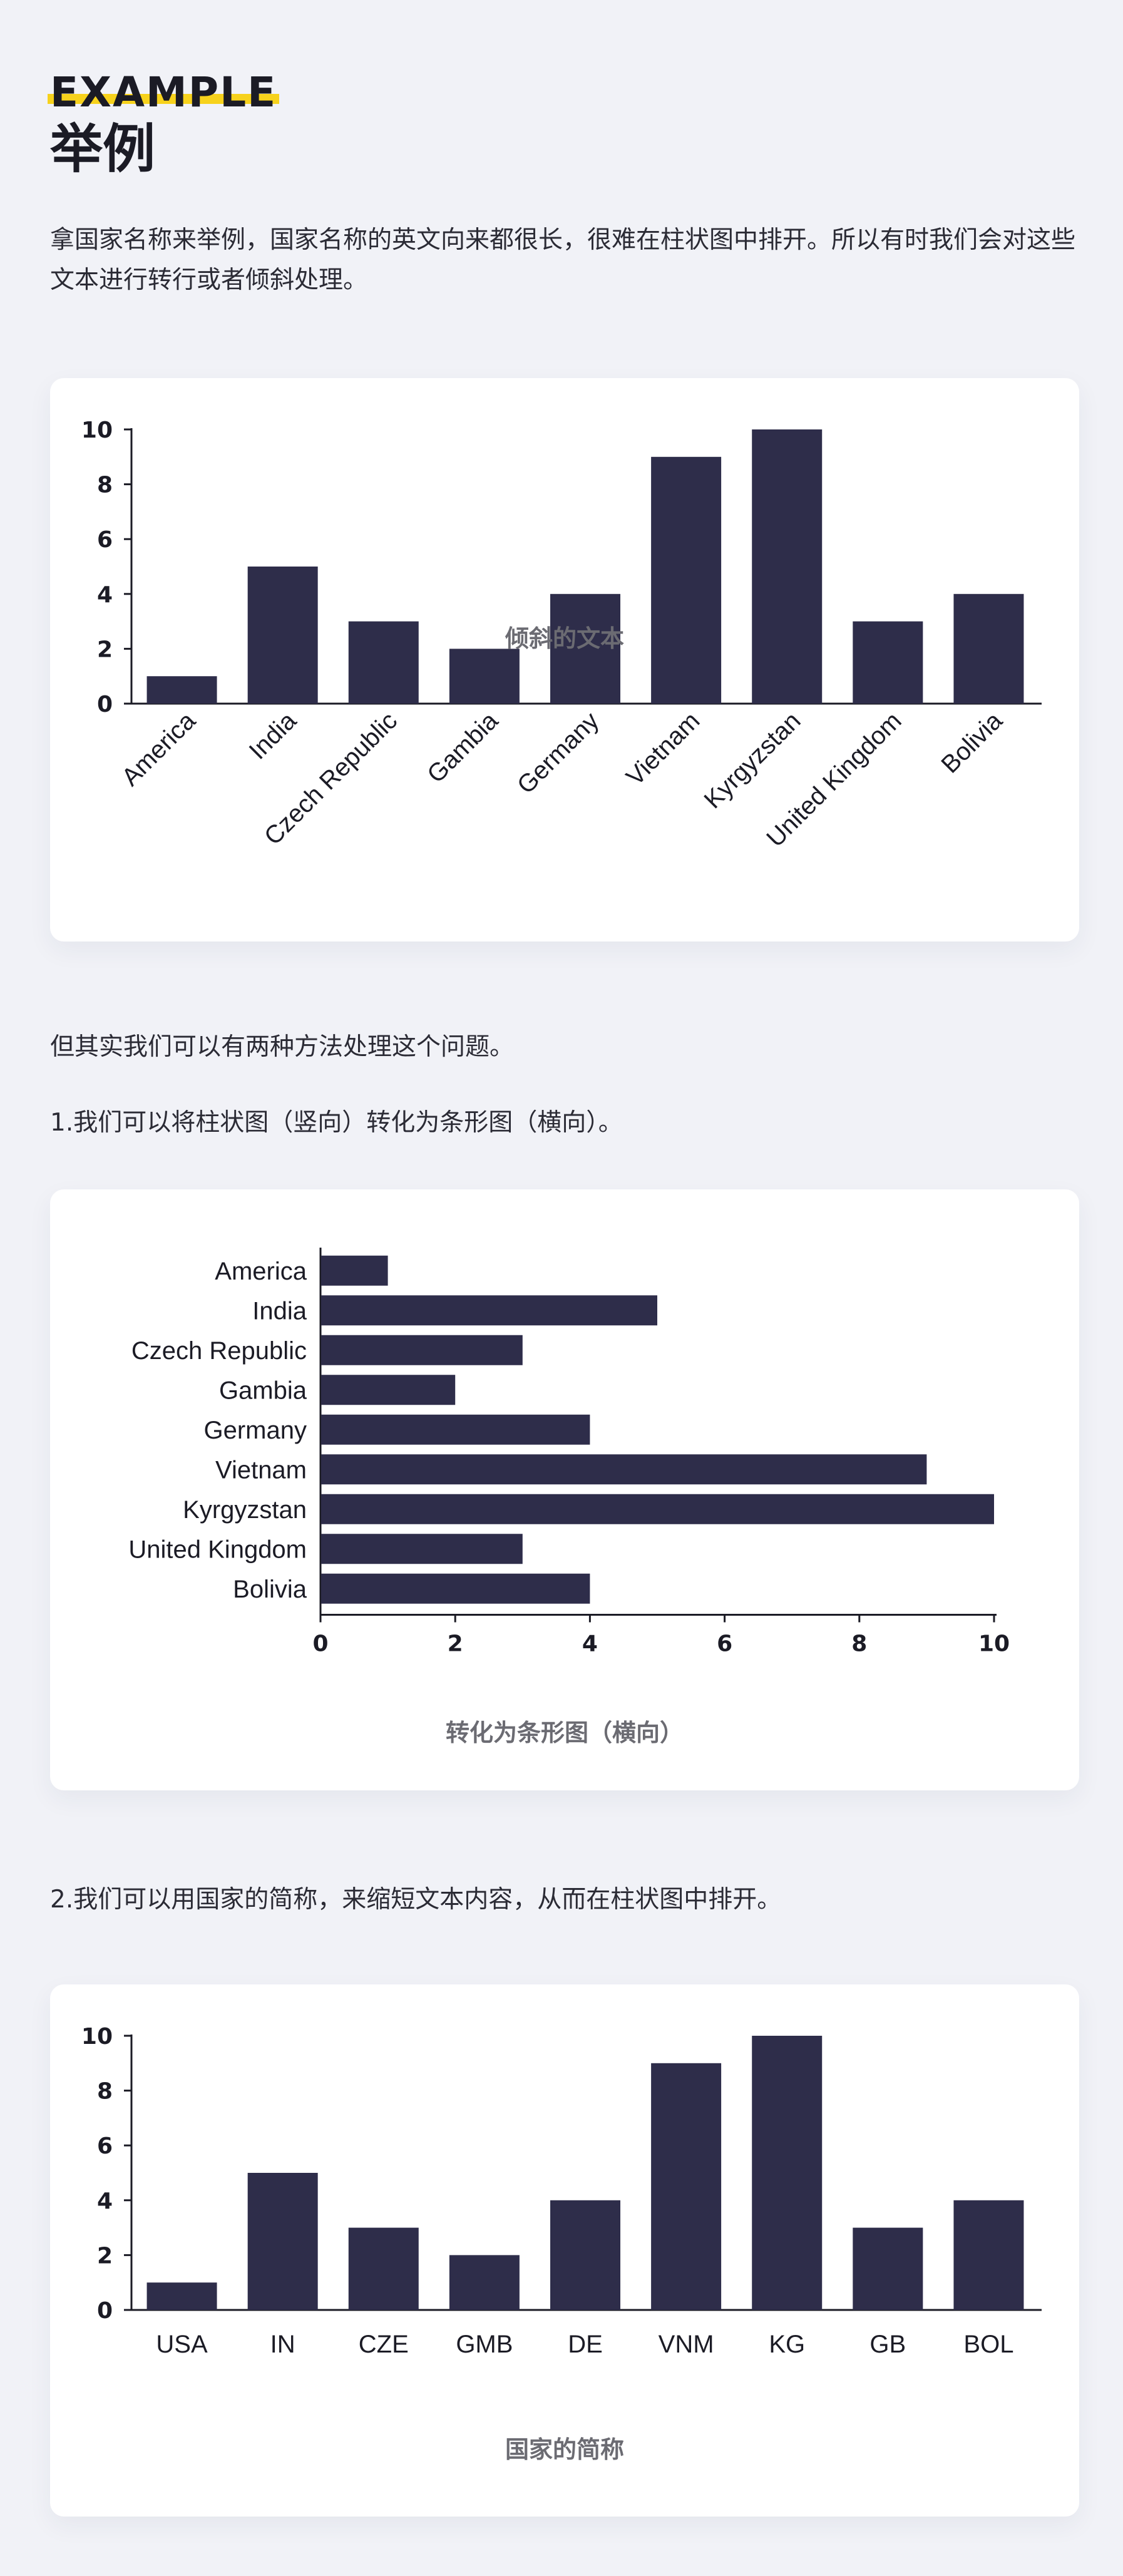 This screenshot has height=2576, width=1123. I want to click on x-tick-label: DE, so click(585, 2344).